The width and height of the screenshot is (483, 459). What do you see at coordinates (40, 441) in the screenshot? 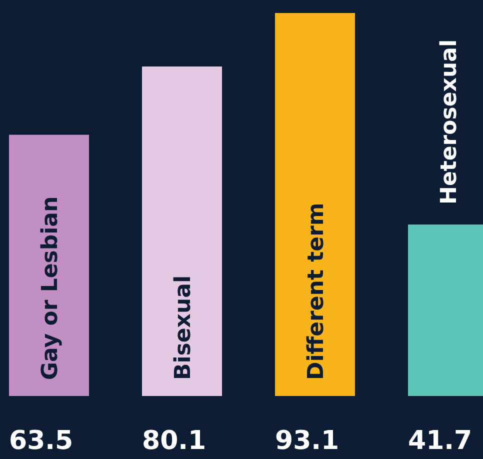
I see `data-label: 63.5` at bounding box center [40, 441].